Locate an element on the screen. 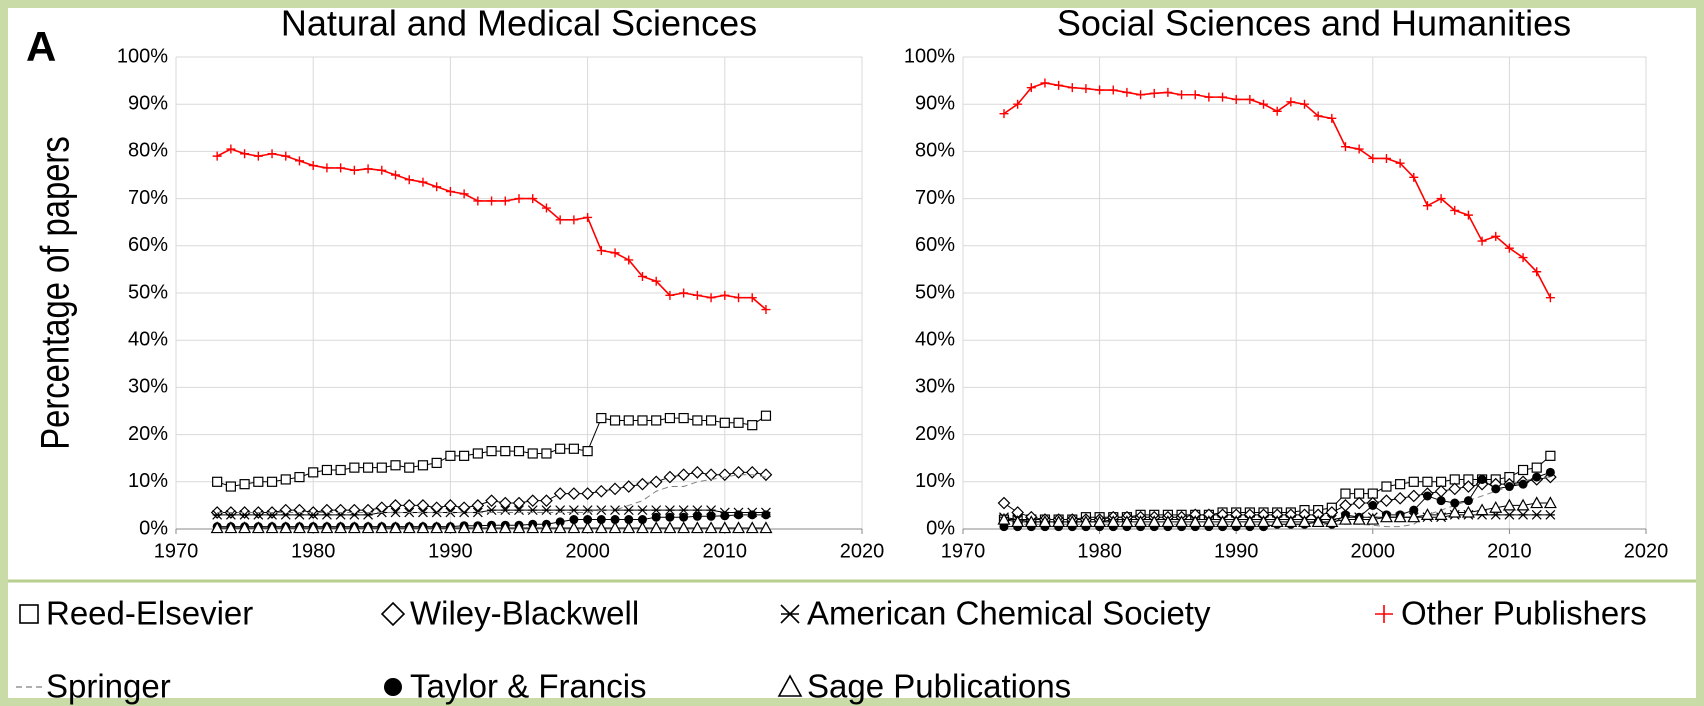 This screenshot has height=706, width=1704. legend-item: American Chemical Society is located at coordinates (995, 613).